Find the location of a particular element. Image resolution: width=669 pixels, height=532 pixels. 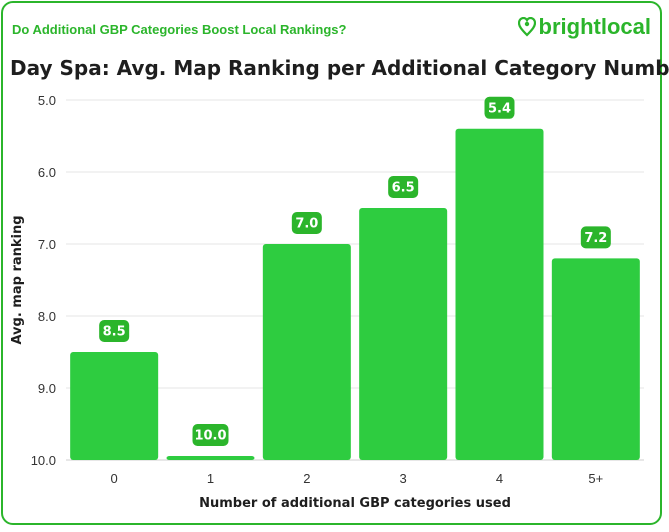

y-tick-label: 9.0 is located at coordinates (47, 388).